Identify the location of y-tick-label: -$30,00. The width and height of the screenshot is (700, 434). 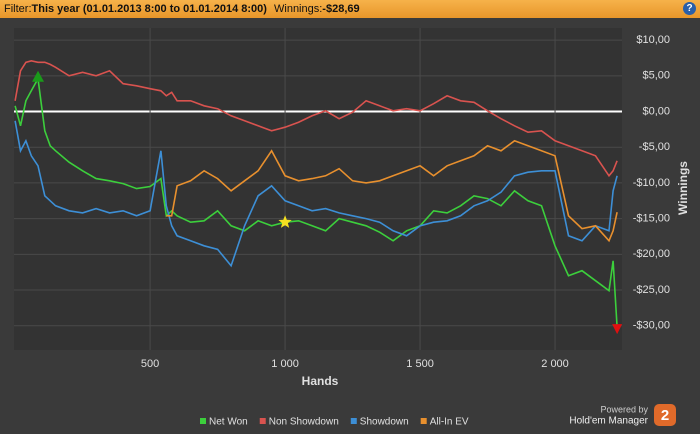
(651, 326).